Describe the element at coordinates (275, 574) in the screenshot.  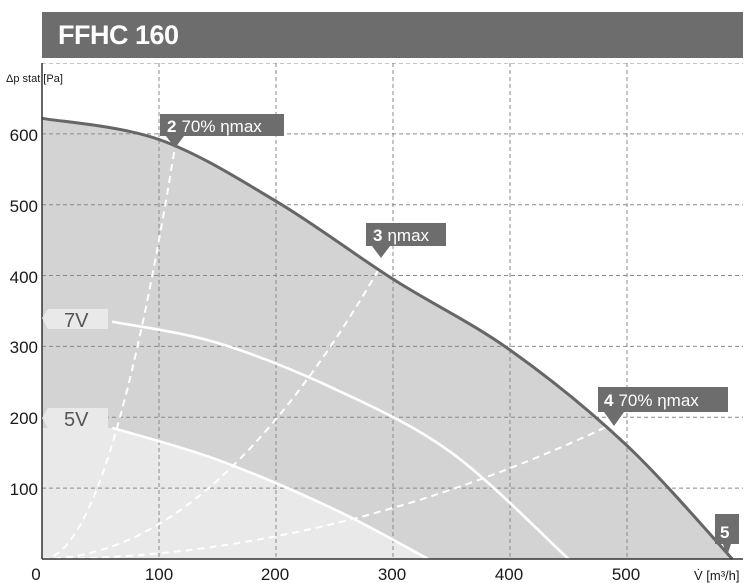
I see `x-tick-label: 200` at that location.